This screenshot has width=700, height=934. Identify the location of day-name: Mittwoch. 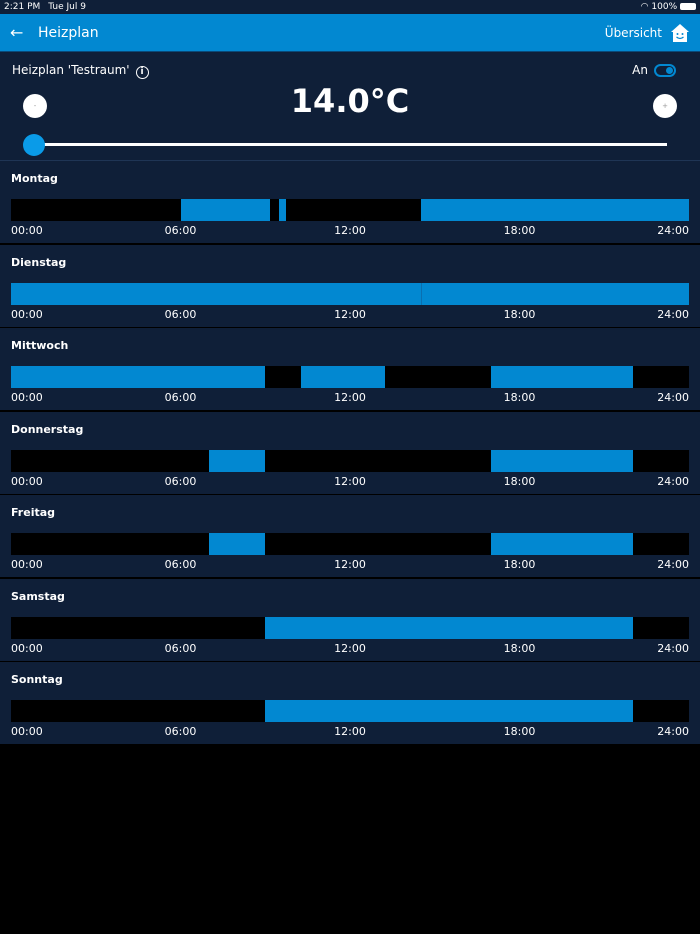
(40, 345).